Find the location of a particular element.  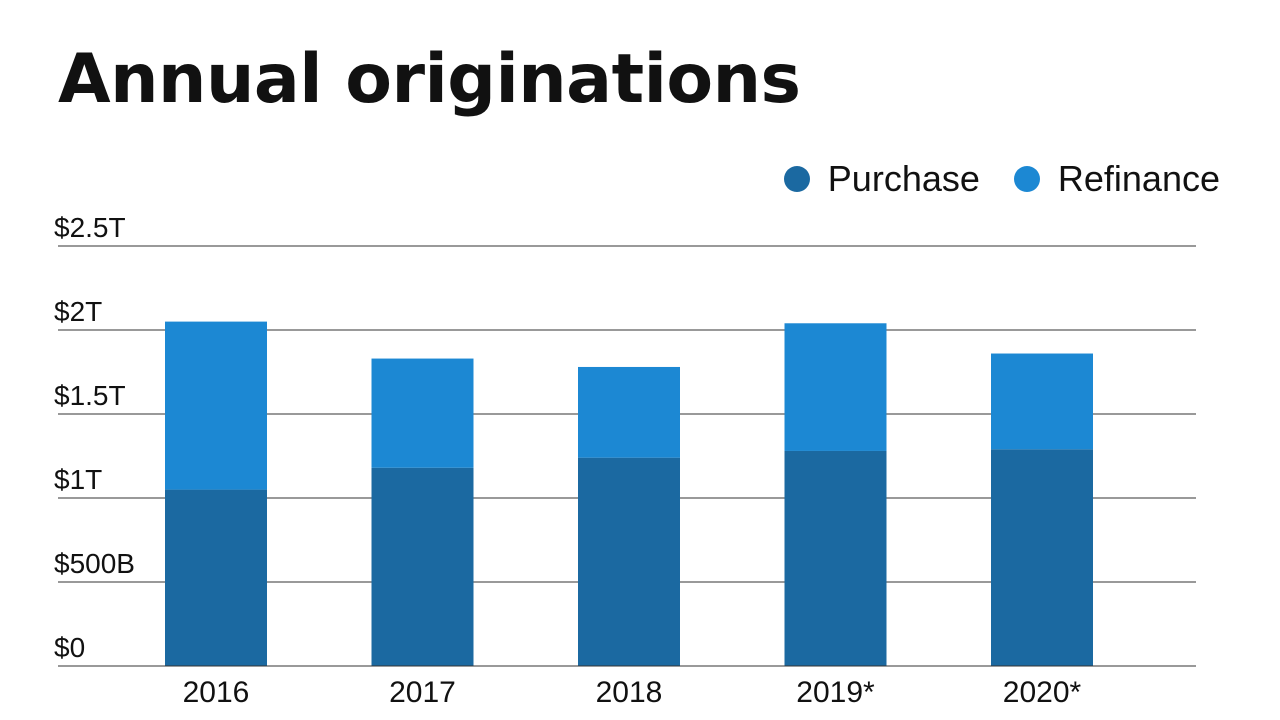

y-tick-label-2: $1T is located at coordinates (78, 479).